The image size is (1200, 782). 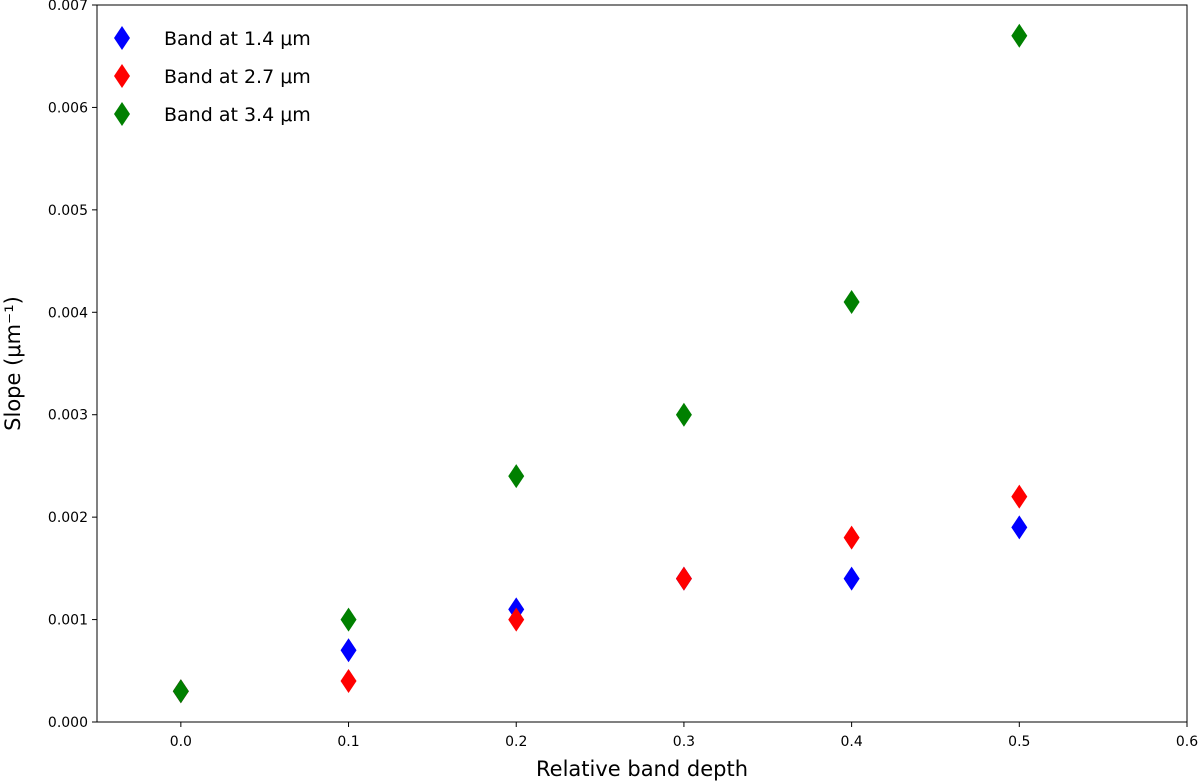 What do you see at coordinates (68, 518) in the screenshot?
I see `y-tick-label: 0.002` at bounding box center [68, 518].